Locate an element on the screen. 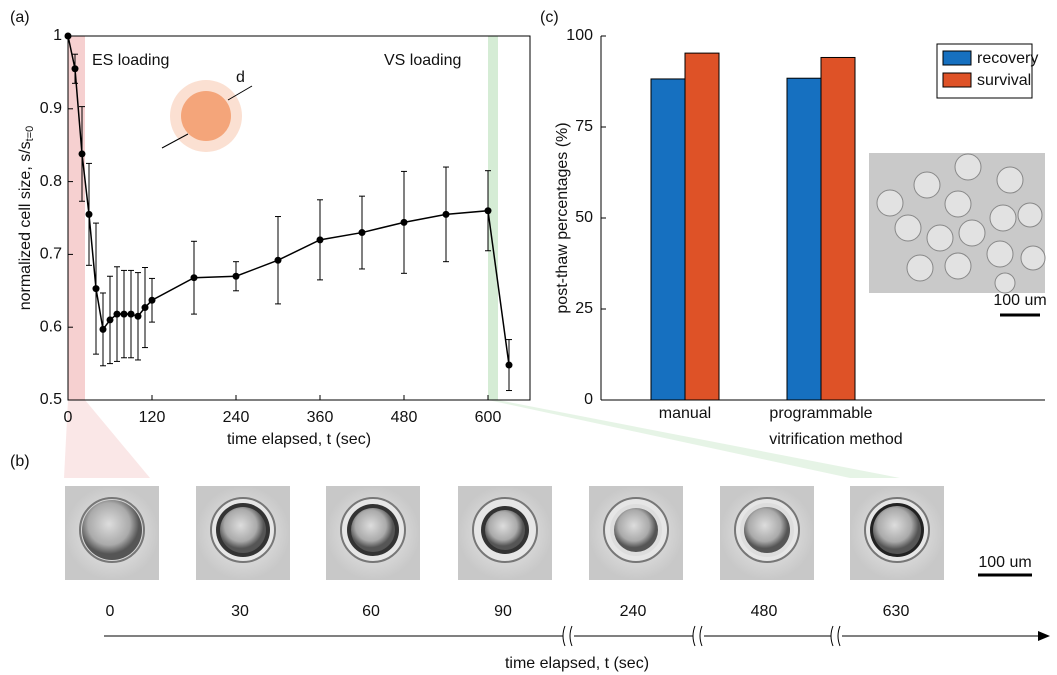 The image size is (1057, 675). y-axis-label: post-thaw percentages (%) is located at coordinates (562, 217).